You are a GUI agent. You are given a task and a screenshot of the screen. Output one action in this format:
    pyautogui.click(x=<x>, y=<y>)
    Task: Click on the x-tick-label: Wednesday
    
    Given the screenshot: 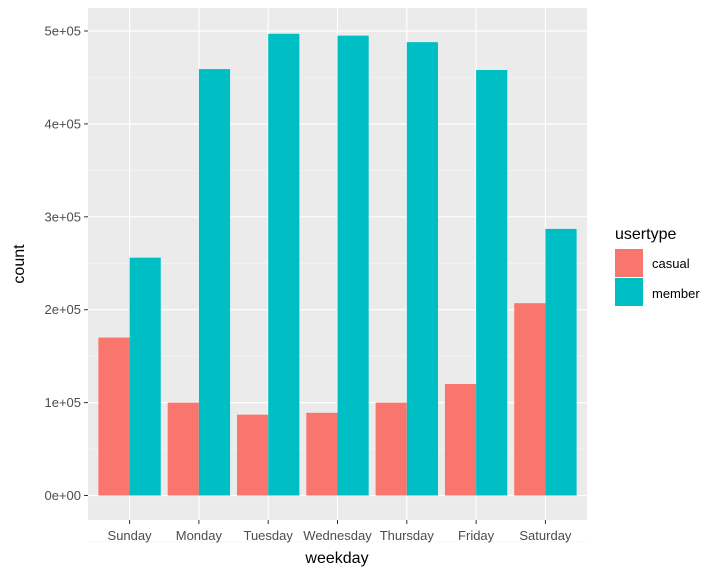 What is the action you would take?
    pyautogui.click(x=337, y=535)
    